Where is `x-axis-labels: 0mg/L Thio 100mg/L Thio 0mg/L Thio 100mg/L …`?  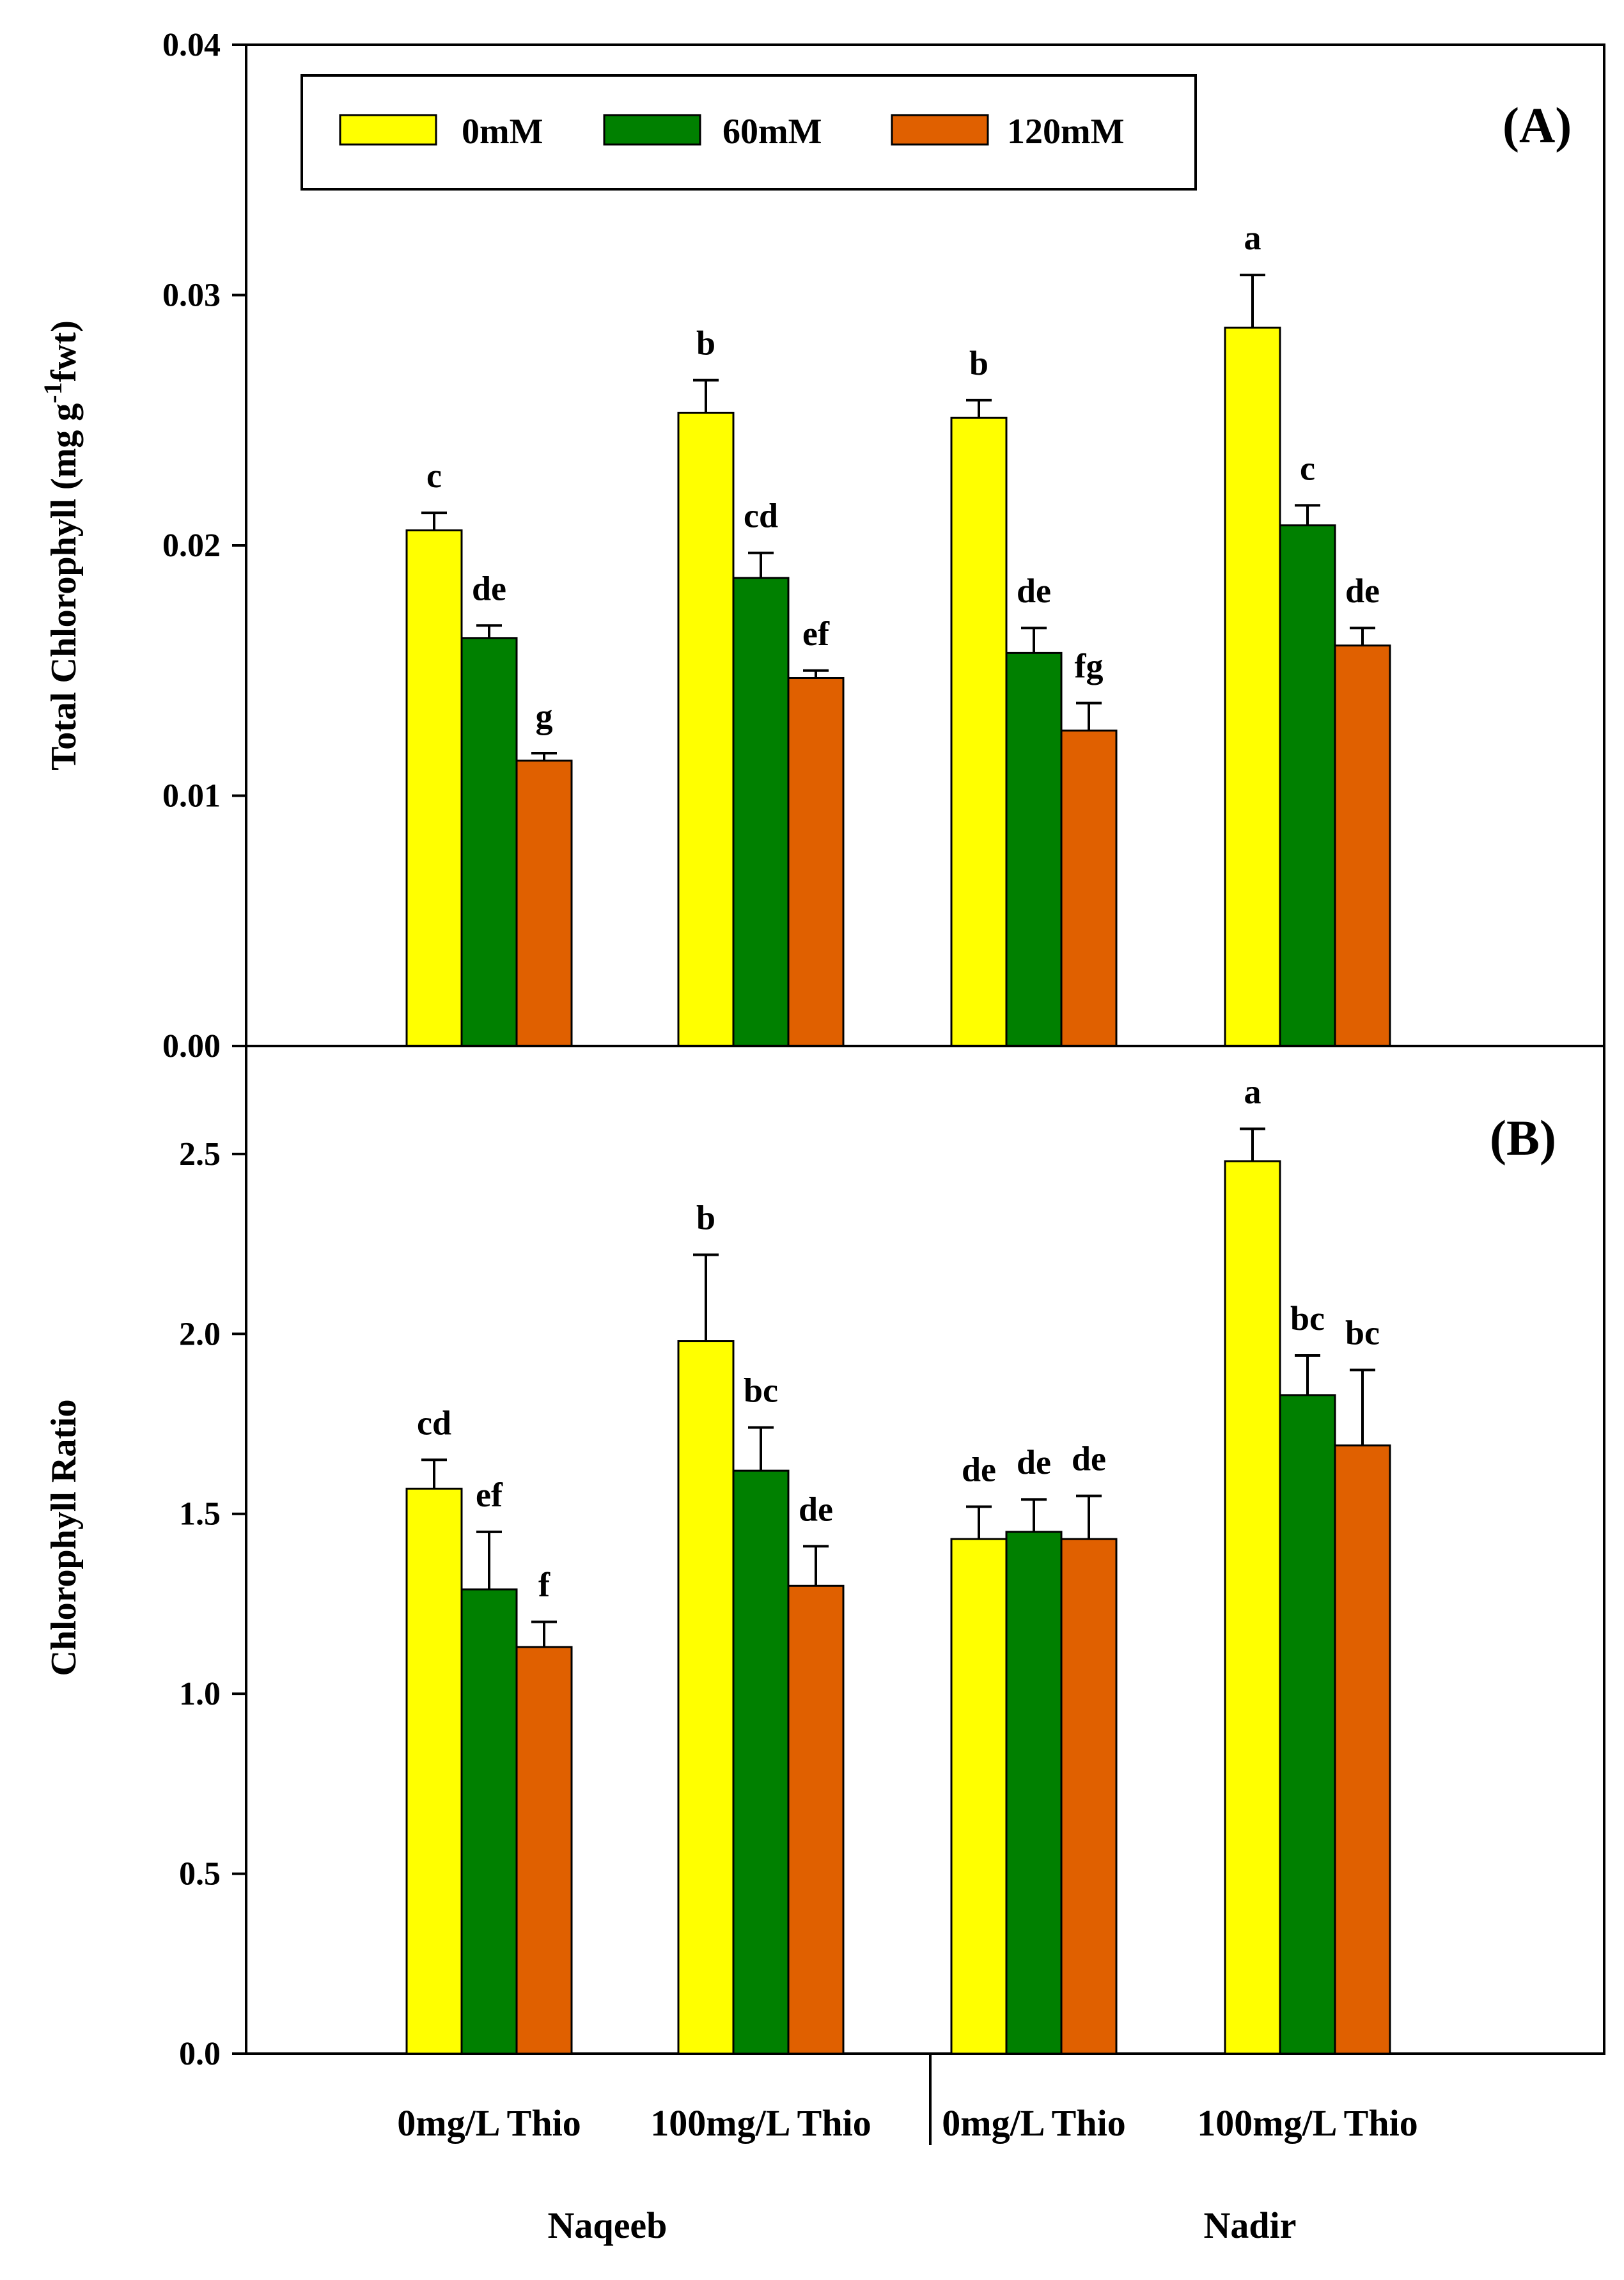
x-axis-labels: 0mg/L Thio 100mg/L Thio 0mg/L Thio 100mg/L … is located at coordinates (907, 2123).